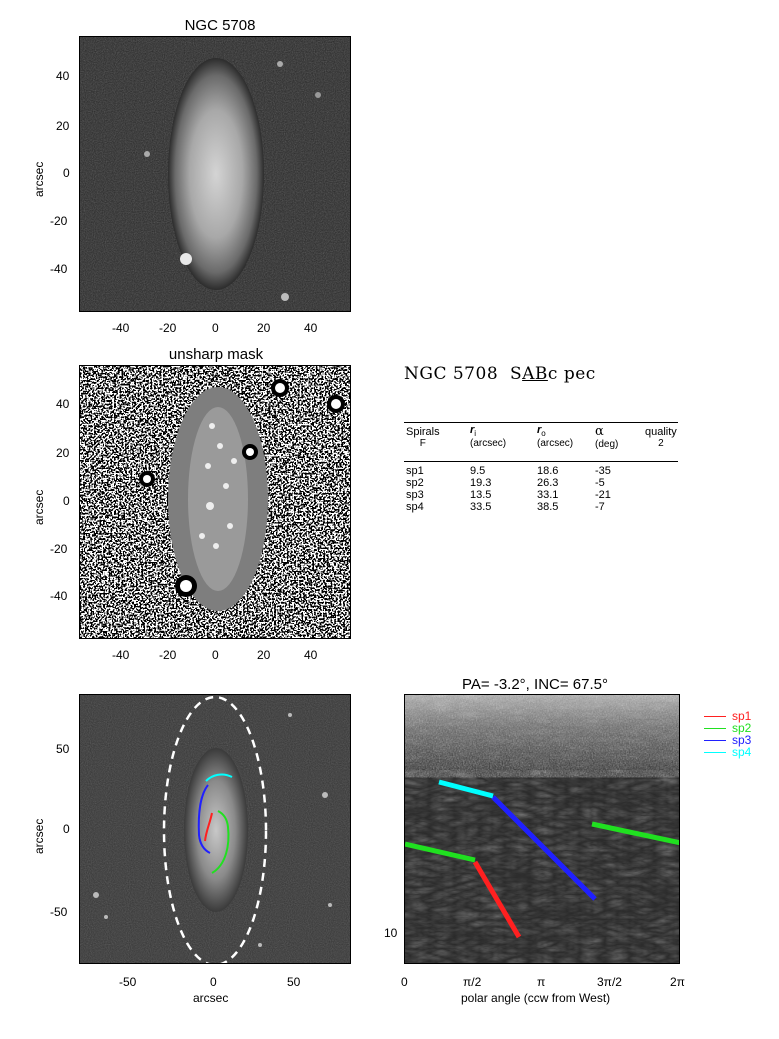  Describe the element at coordinates (59, 549) in the screenshot. I see `panel2-ytick: -20` at that location.